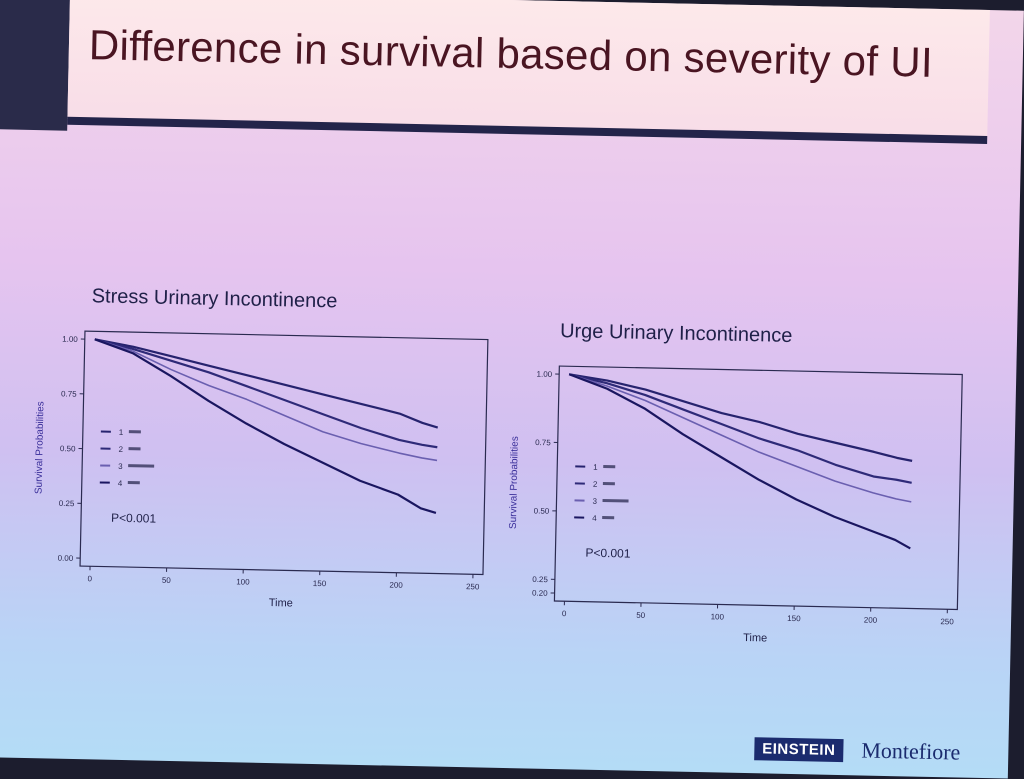 The image size is (1024, 779). What do you see at coordinates (910, 751) in the screenshot?
I see `montefiore-logo: Montefiore` at bounding box center [910, 751].